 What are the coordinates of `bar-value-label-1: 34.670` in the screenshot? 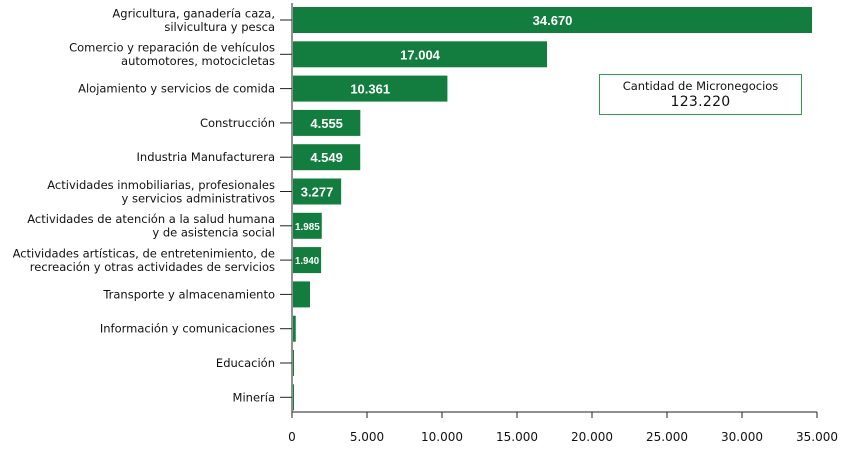 It's located at (553, 20).